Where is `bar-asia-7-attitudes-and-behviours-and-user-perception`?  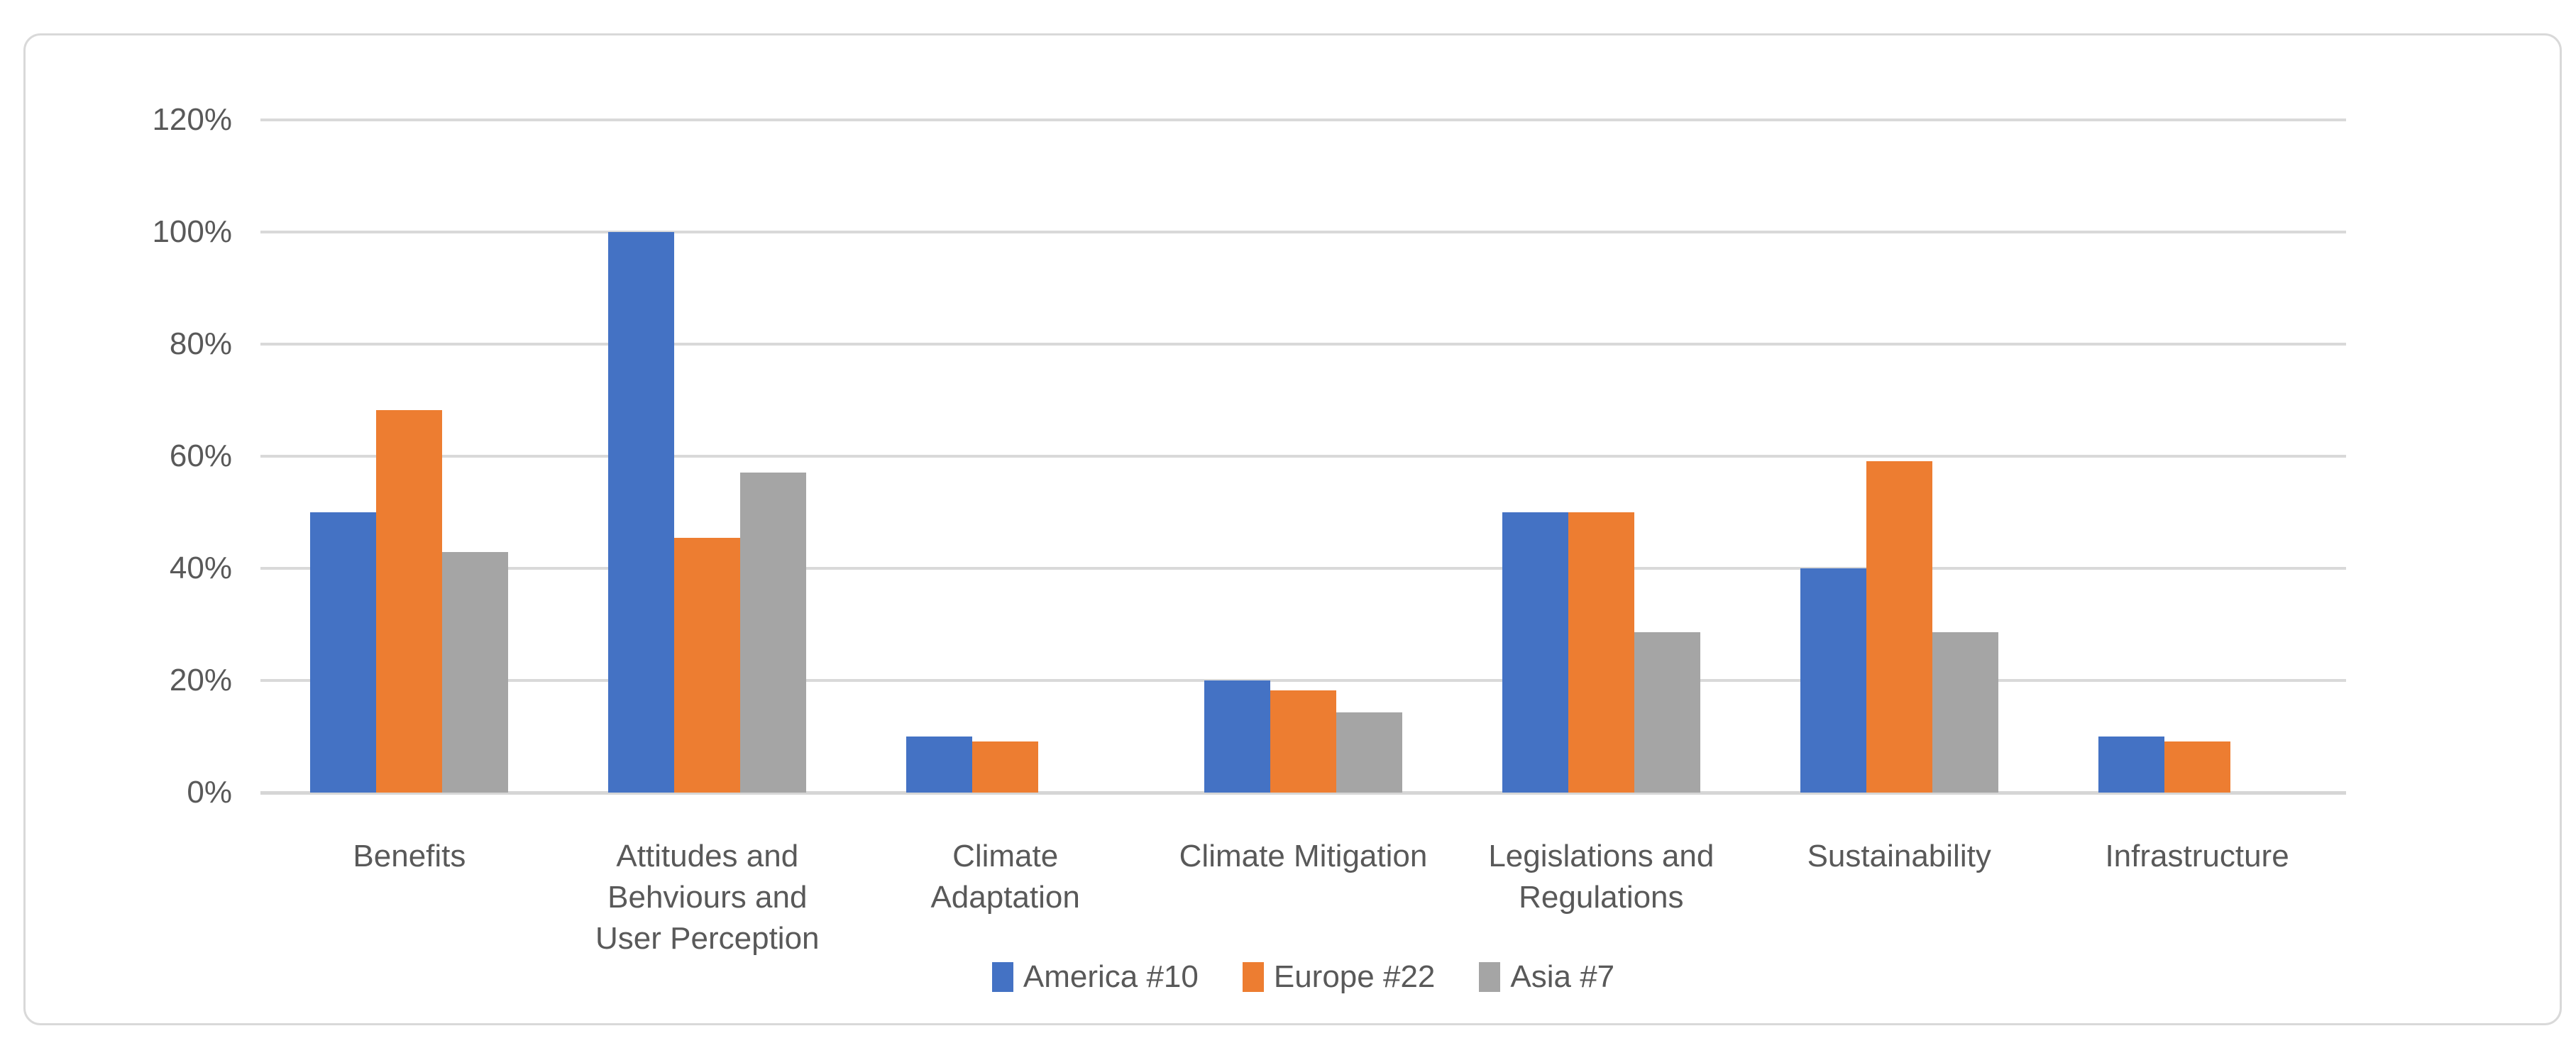
bar-asia-7-attitudes-and-behviours-and-user-perception is located at coordinates (773, 632).